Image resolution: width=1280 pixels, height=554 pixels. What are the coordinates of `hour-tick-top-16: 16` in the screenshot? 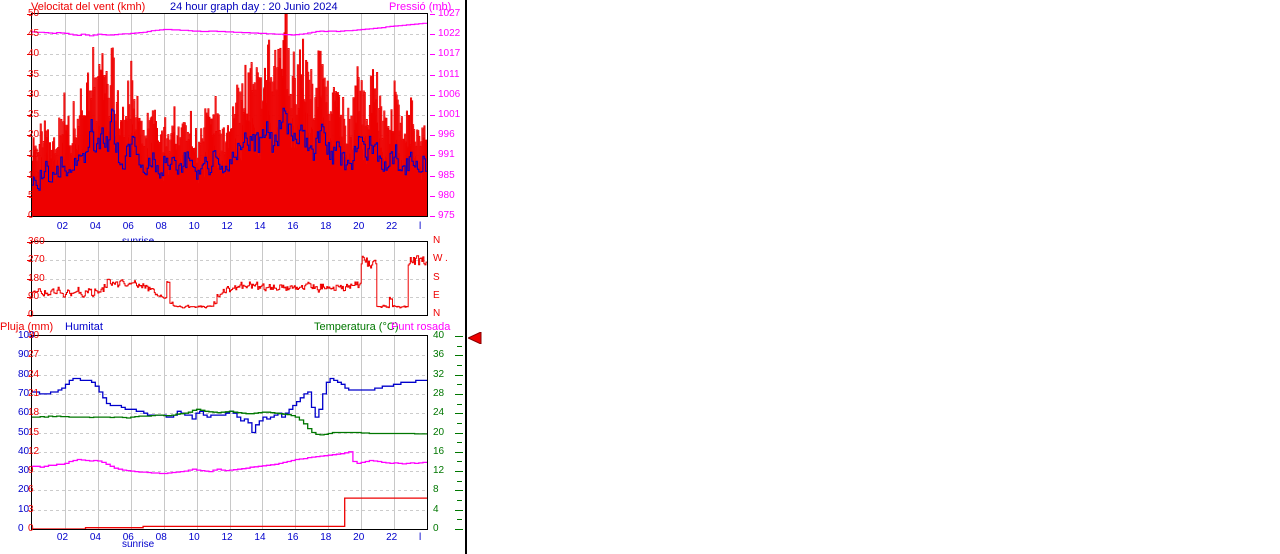 It's located at (293, 226).